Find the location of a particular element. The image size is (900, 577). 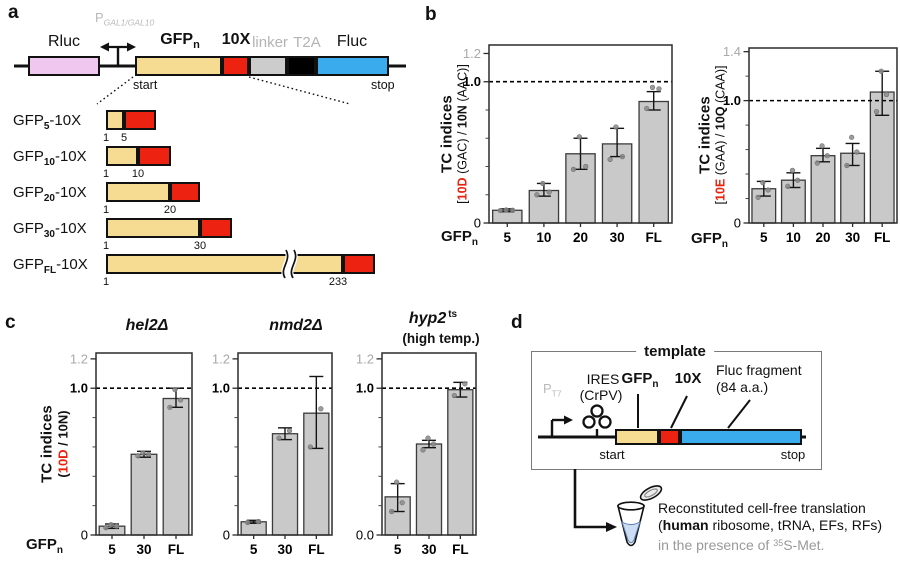

variant-gfp10-num-start: 1 is located at coordinates (106, 174).